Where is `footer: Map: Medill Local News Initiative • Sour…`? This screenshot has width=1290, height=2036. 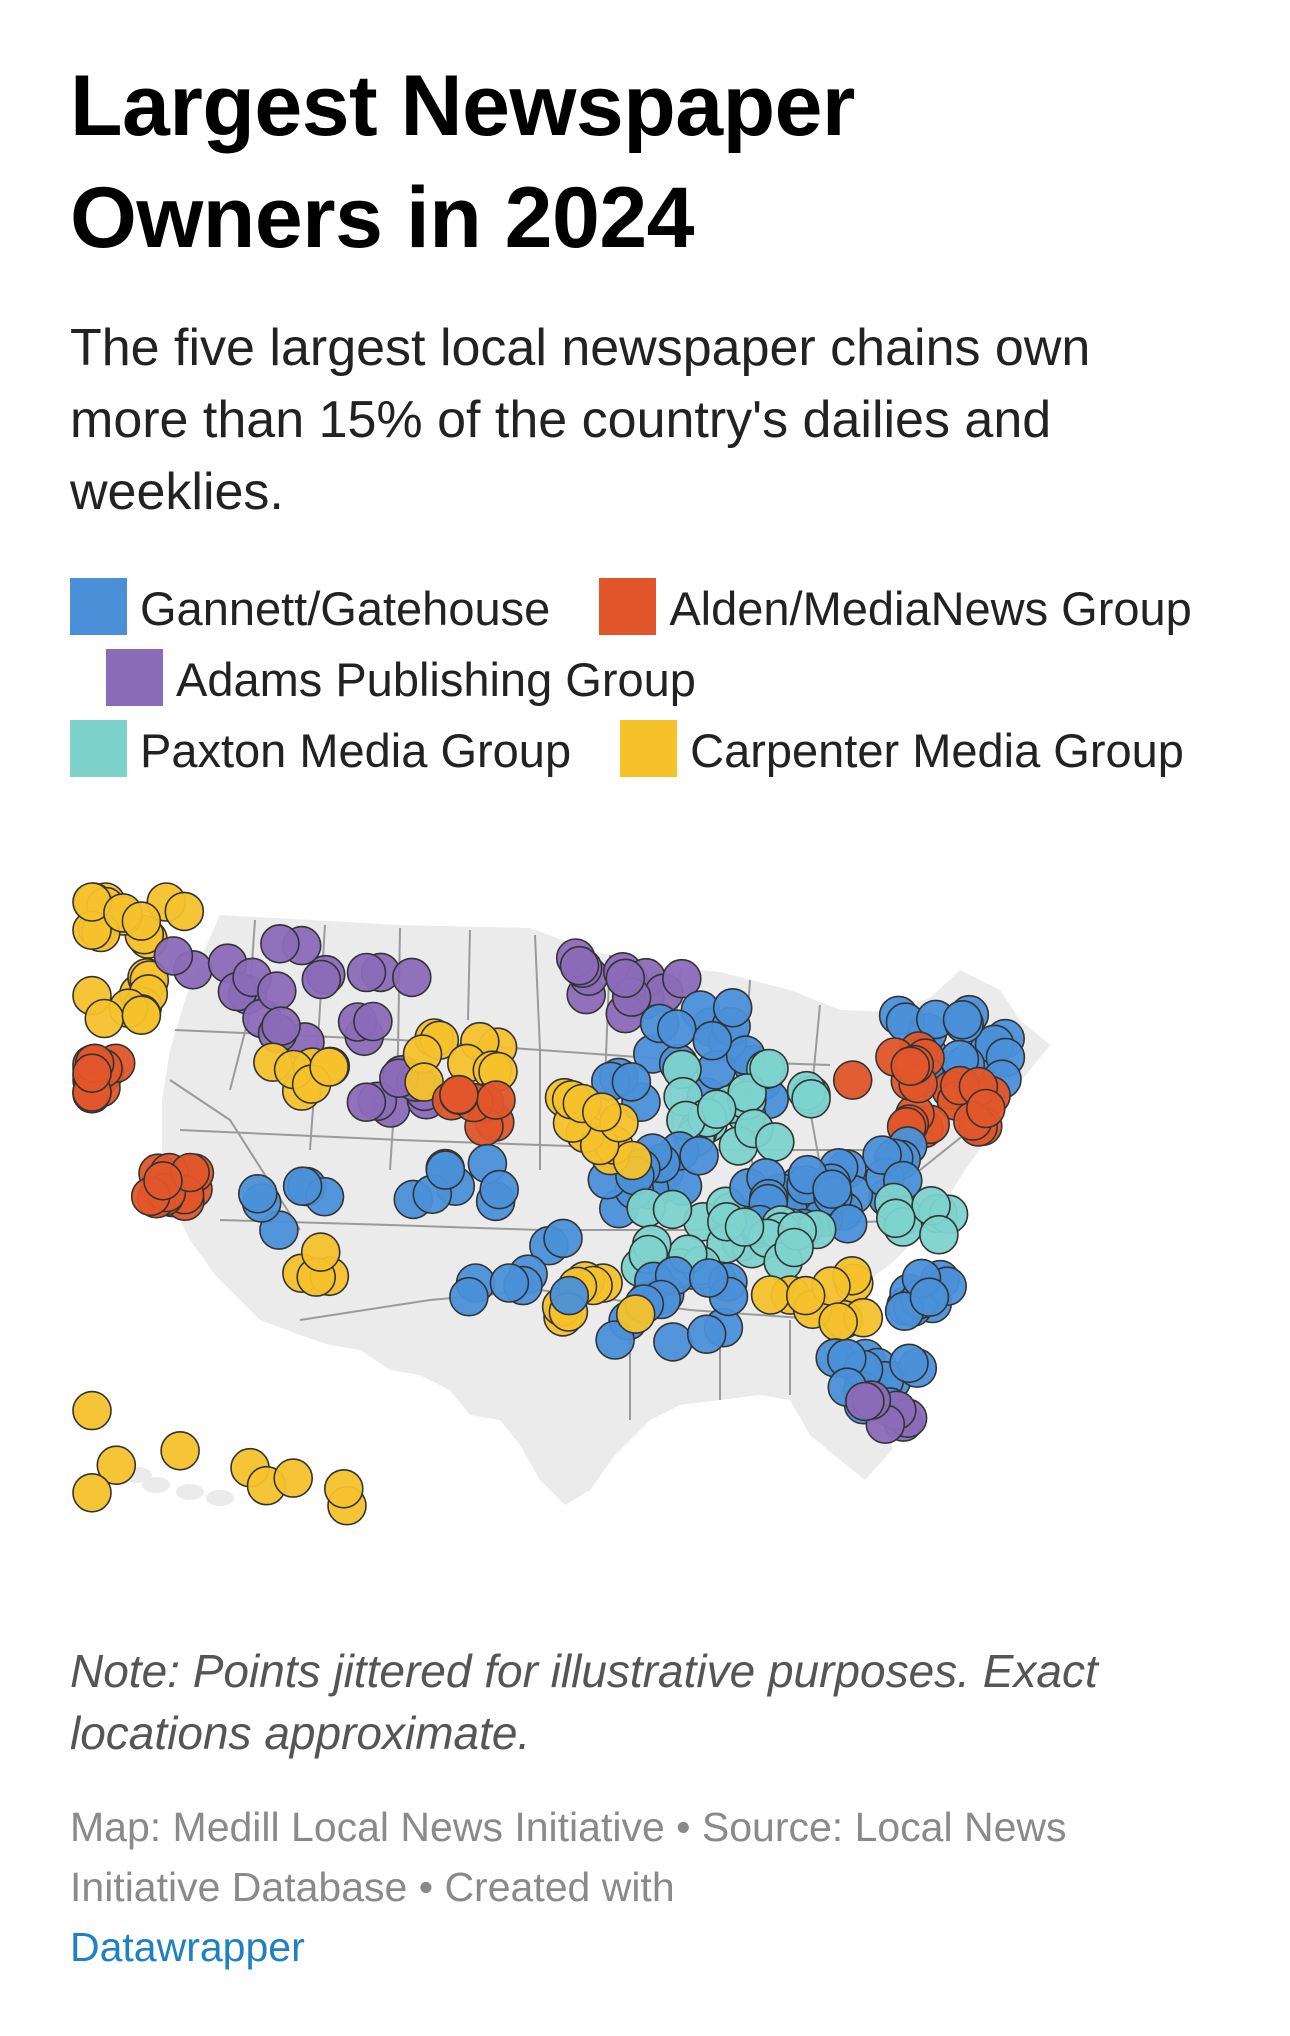
footer: Map: Medill Local News Initiative • Sour… is located at coordinates (610, 1887).